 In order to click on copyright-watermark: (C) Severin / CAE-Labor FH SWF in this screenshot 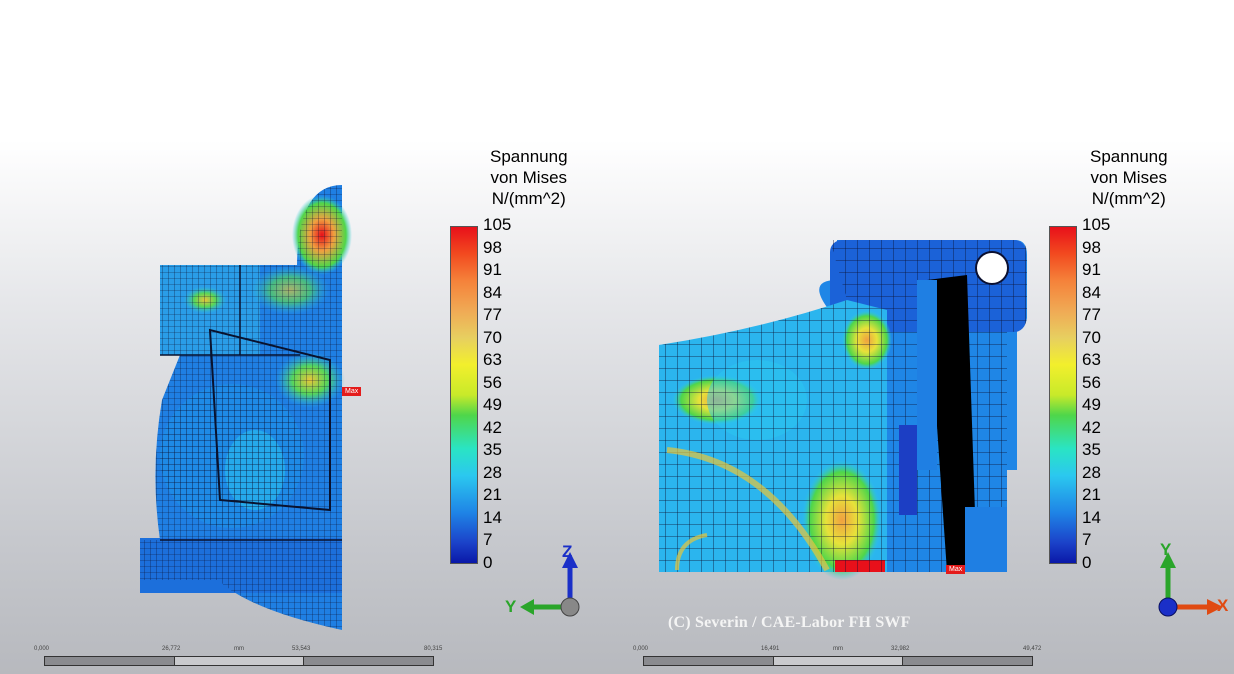, I will do `click(789, 622)`.